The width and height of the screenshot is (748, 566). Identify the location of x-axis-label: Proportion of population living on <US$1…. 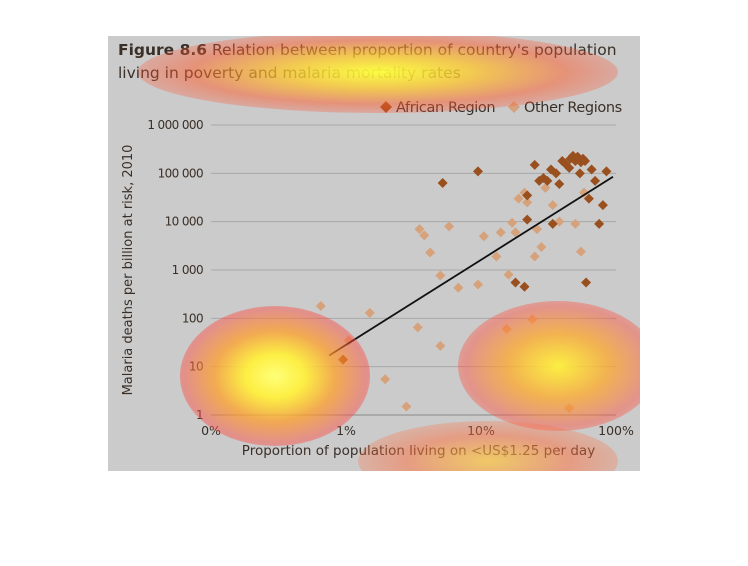
(418, 451).